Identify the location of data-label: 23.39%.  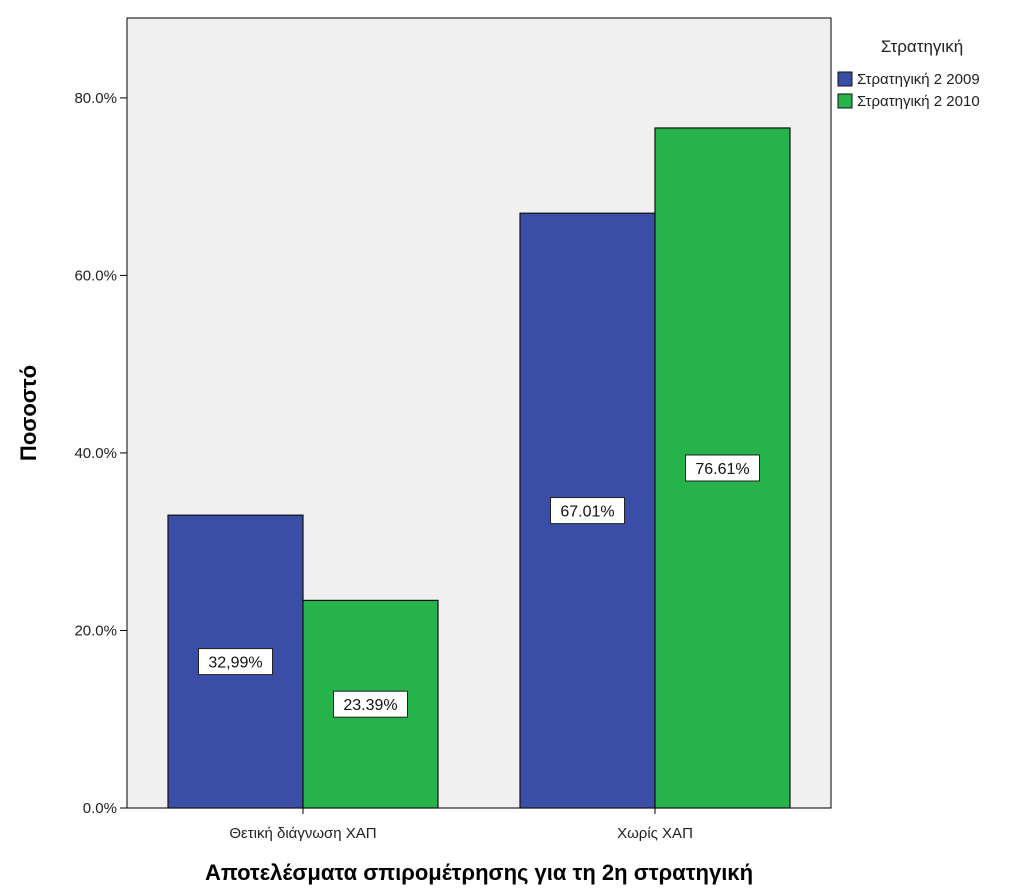
(370, 705).